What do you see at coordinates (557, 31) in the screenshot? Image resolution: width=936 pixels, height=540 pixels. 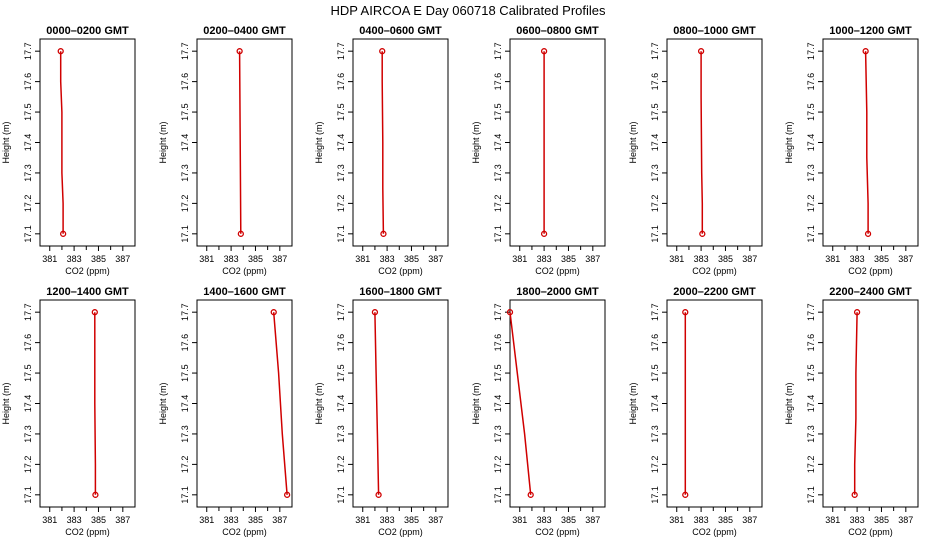 I see `panel-title: 0600–0800 GMT` at bounding box center [557, 31].